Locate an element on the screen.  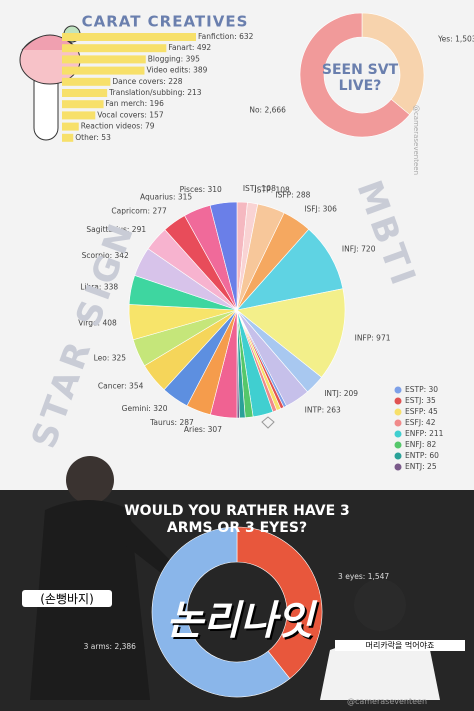
value-label: Aries: 307 is located at coordinates (203, 429).